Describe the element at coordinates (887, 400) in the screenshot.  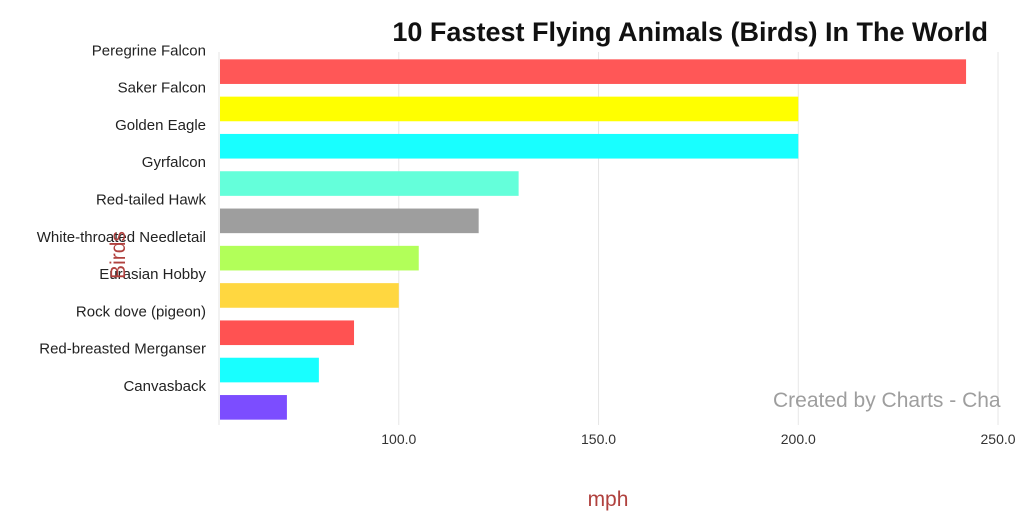
I see `watermark-text: Created by Charts - Cha` at that location.